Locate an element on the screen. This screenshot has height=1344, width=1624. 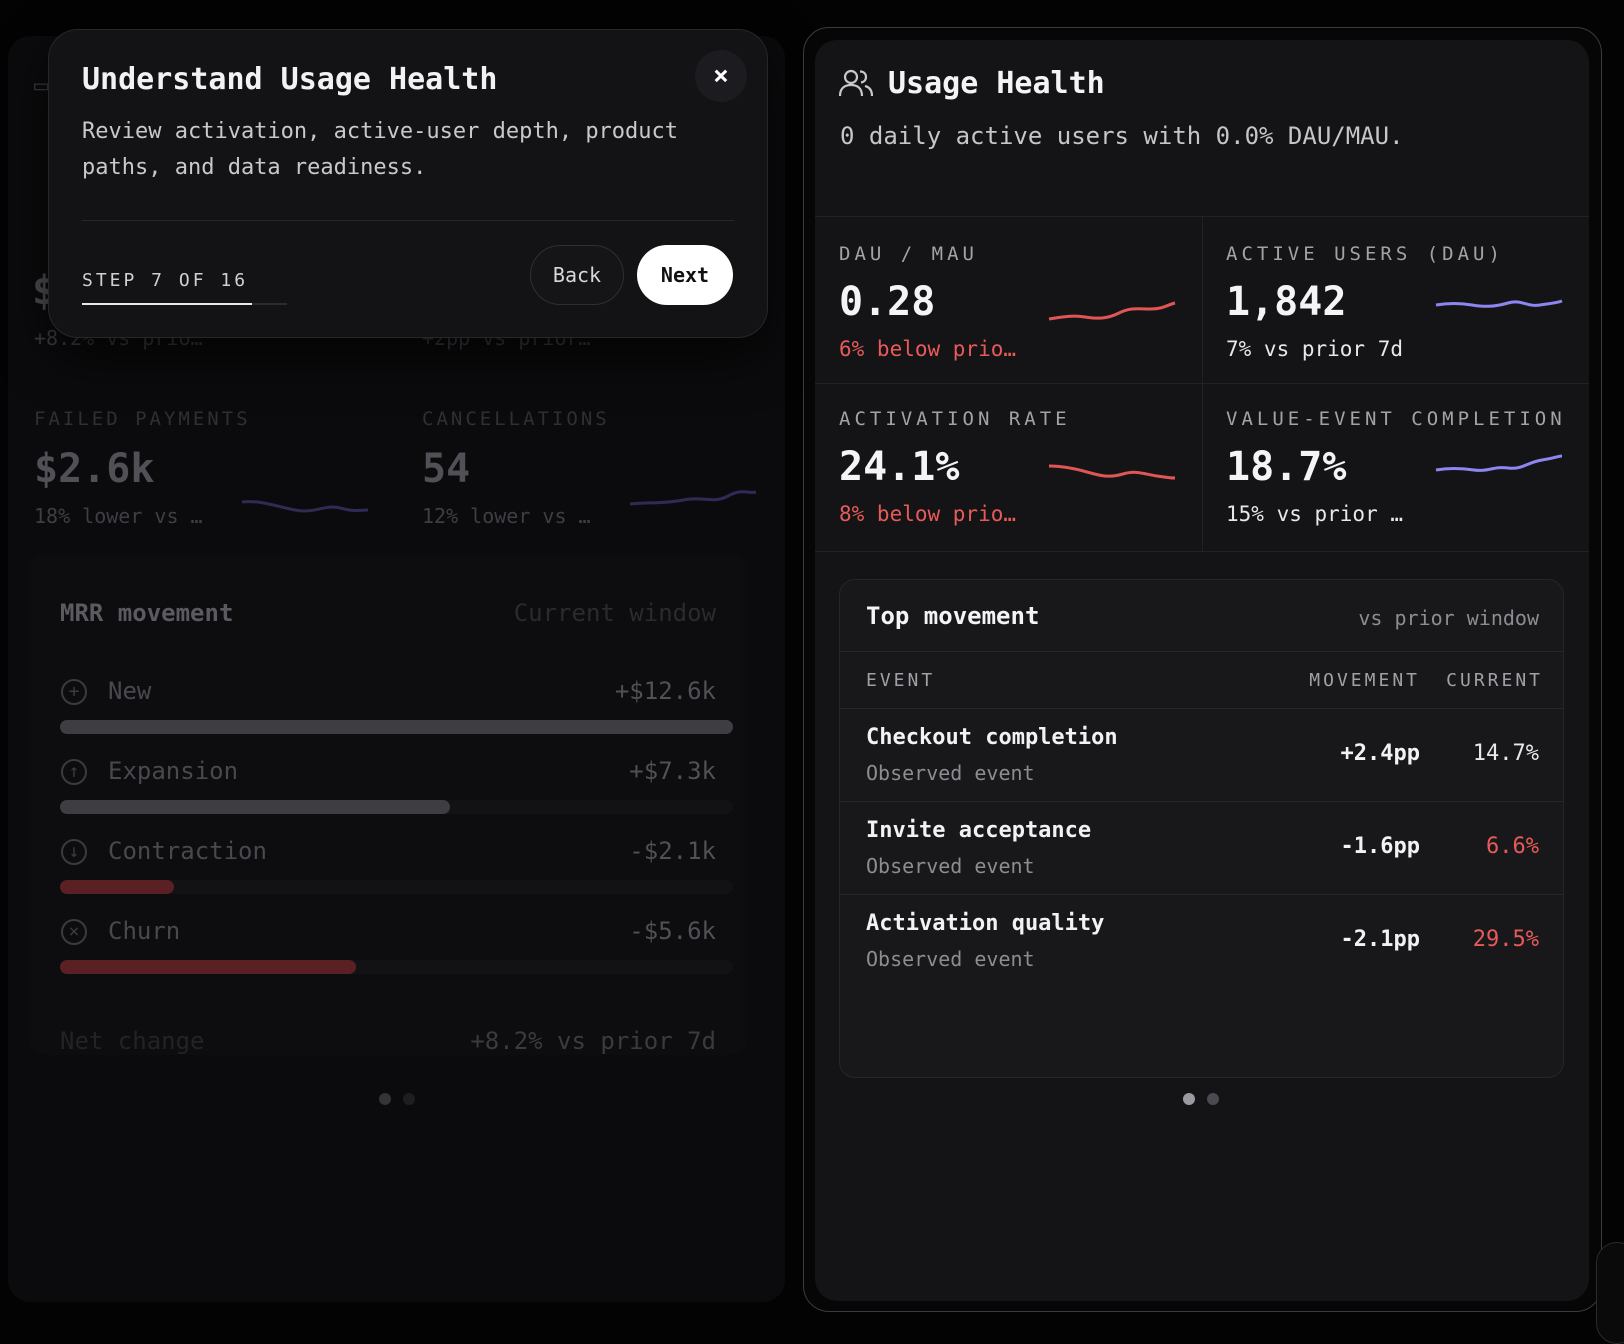
tour-title: Understand Usage Health is located at coordinates (290, 79).